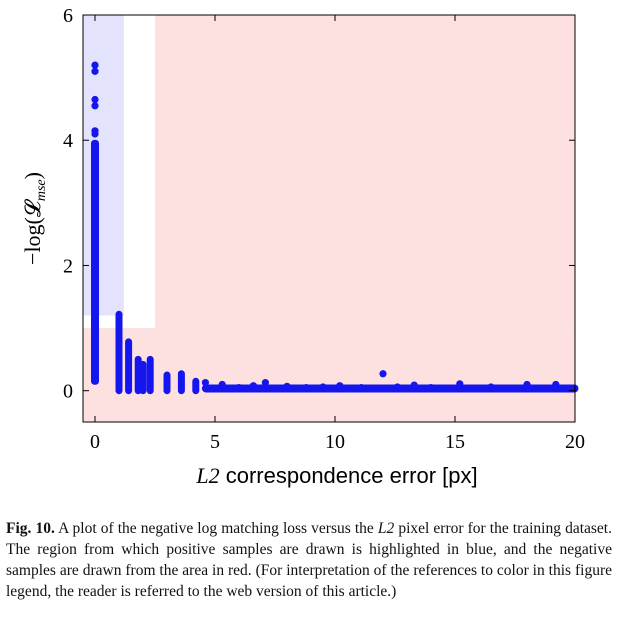  What do you see at coordinates (386, 528) in the screenshot?
I see `caption-italic: L2` at bounding box center [386, 528].